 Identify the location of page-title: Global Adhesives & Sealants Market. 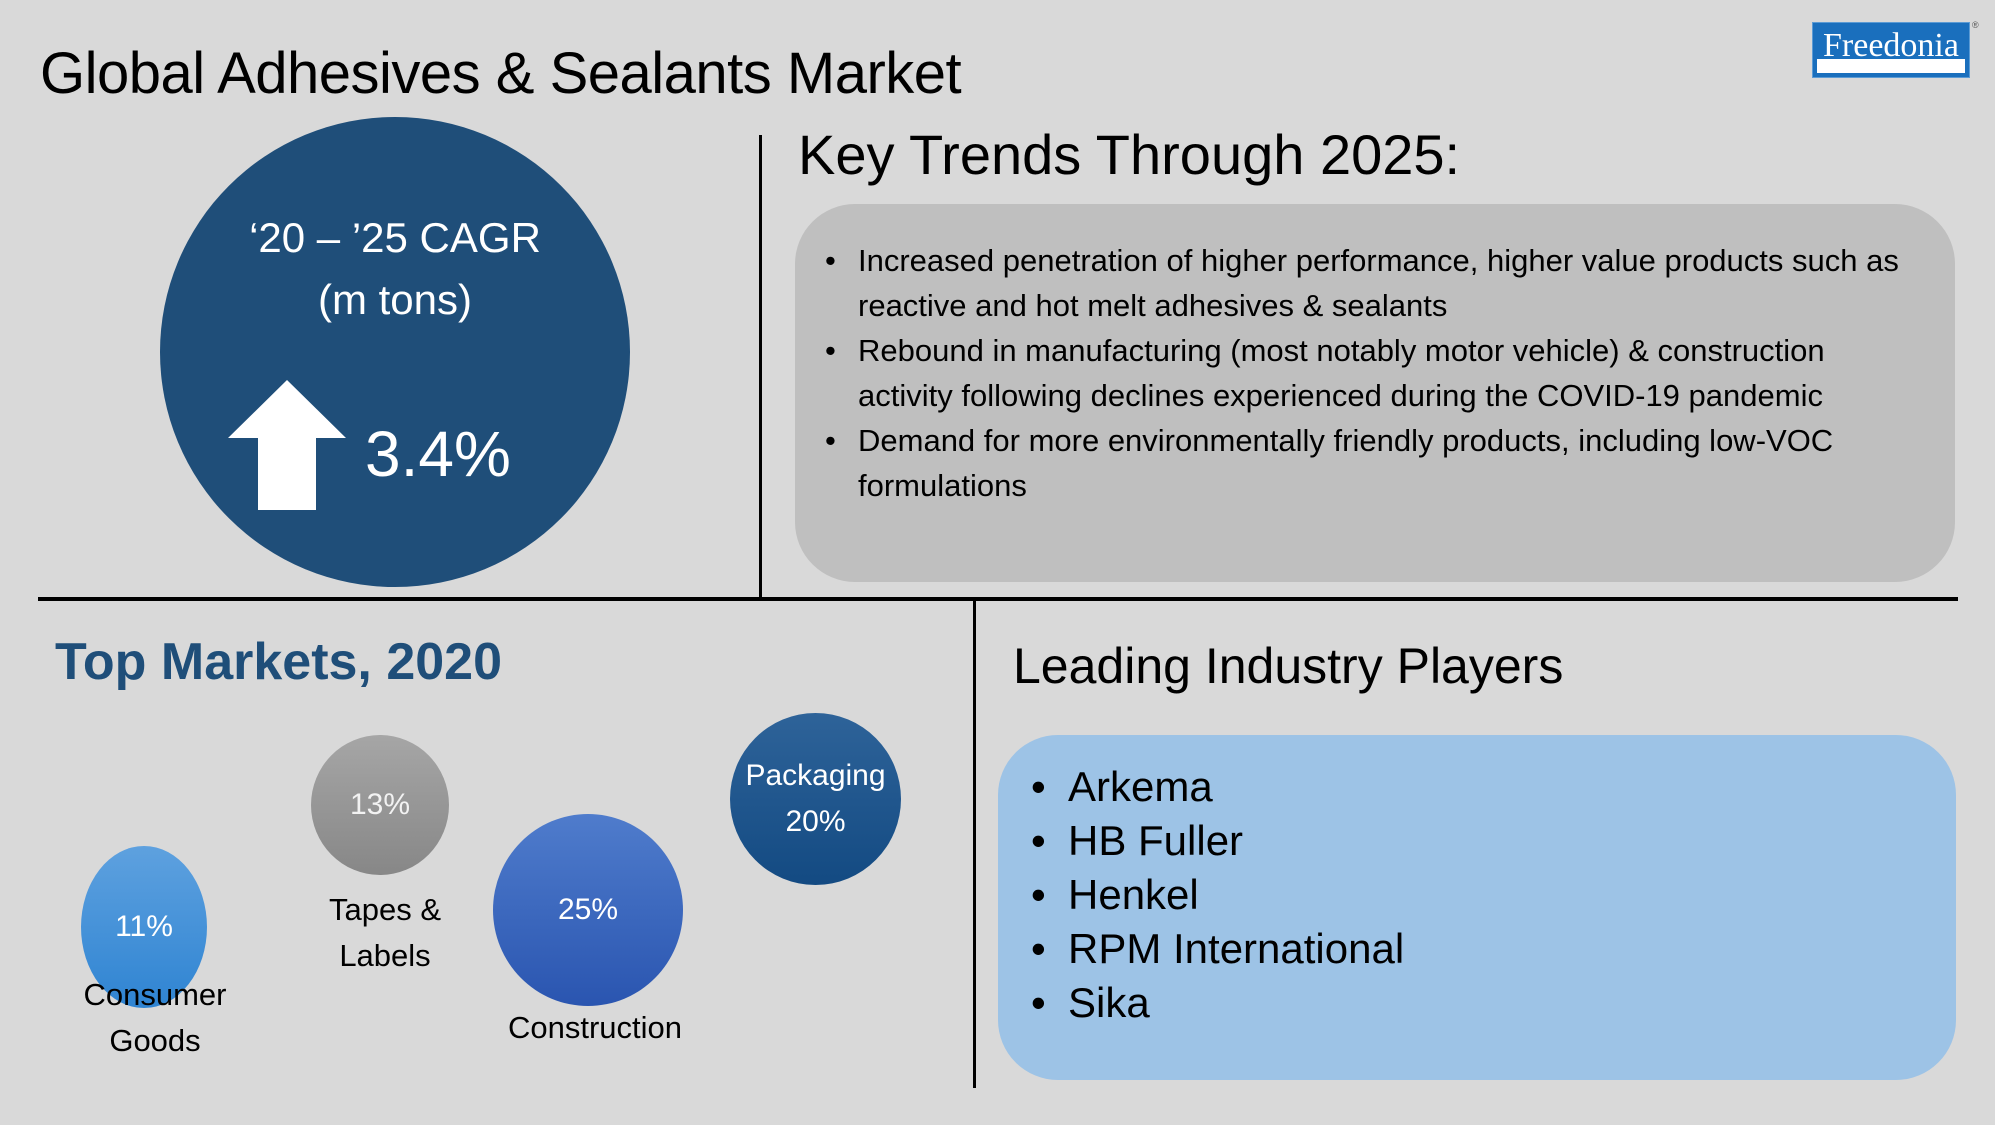
(501, 73).